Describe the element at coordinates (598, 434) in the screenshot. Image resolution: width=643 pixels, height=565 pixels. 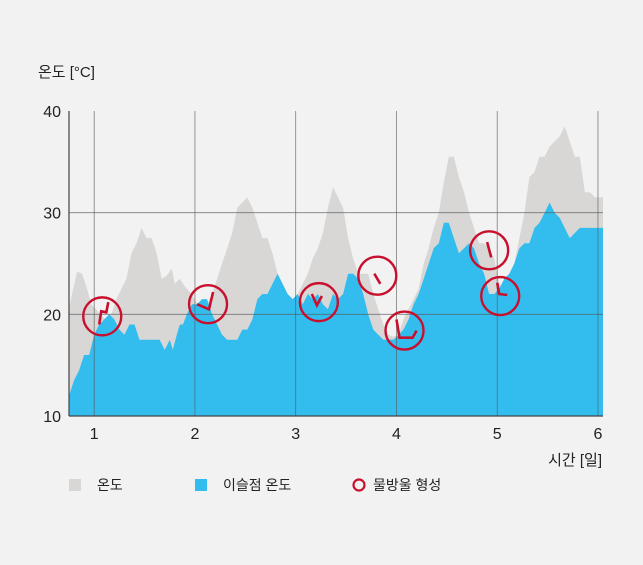
I see `x-tick-label: 6` at that location.